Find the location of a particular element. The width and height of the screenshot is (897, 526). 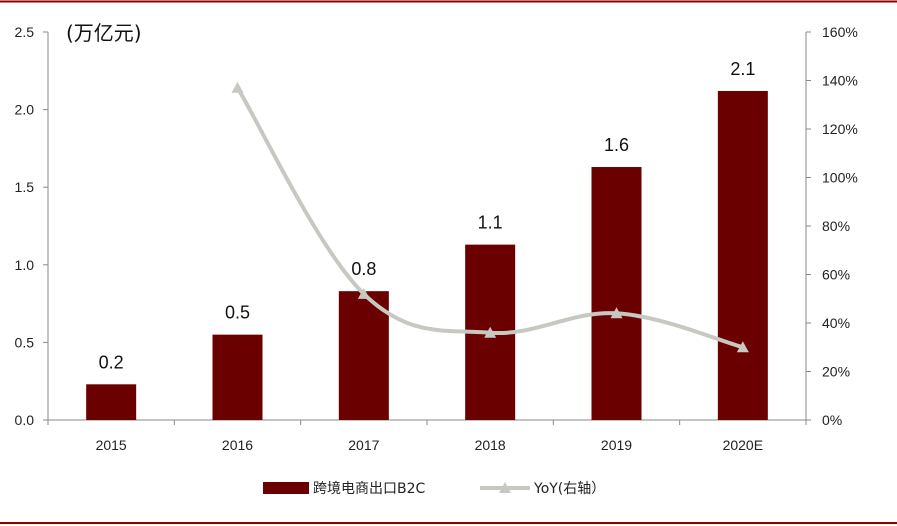

x-tick-label: 2019 is located at coordinates (616, 445).